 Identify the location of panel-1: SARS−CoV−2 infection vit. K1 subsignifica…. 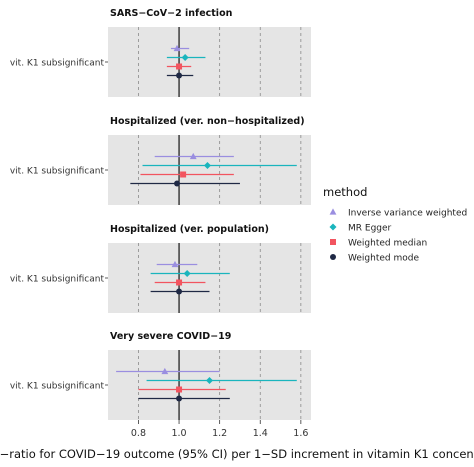
(160, 52).